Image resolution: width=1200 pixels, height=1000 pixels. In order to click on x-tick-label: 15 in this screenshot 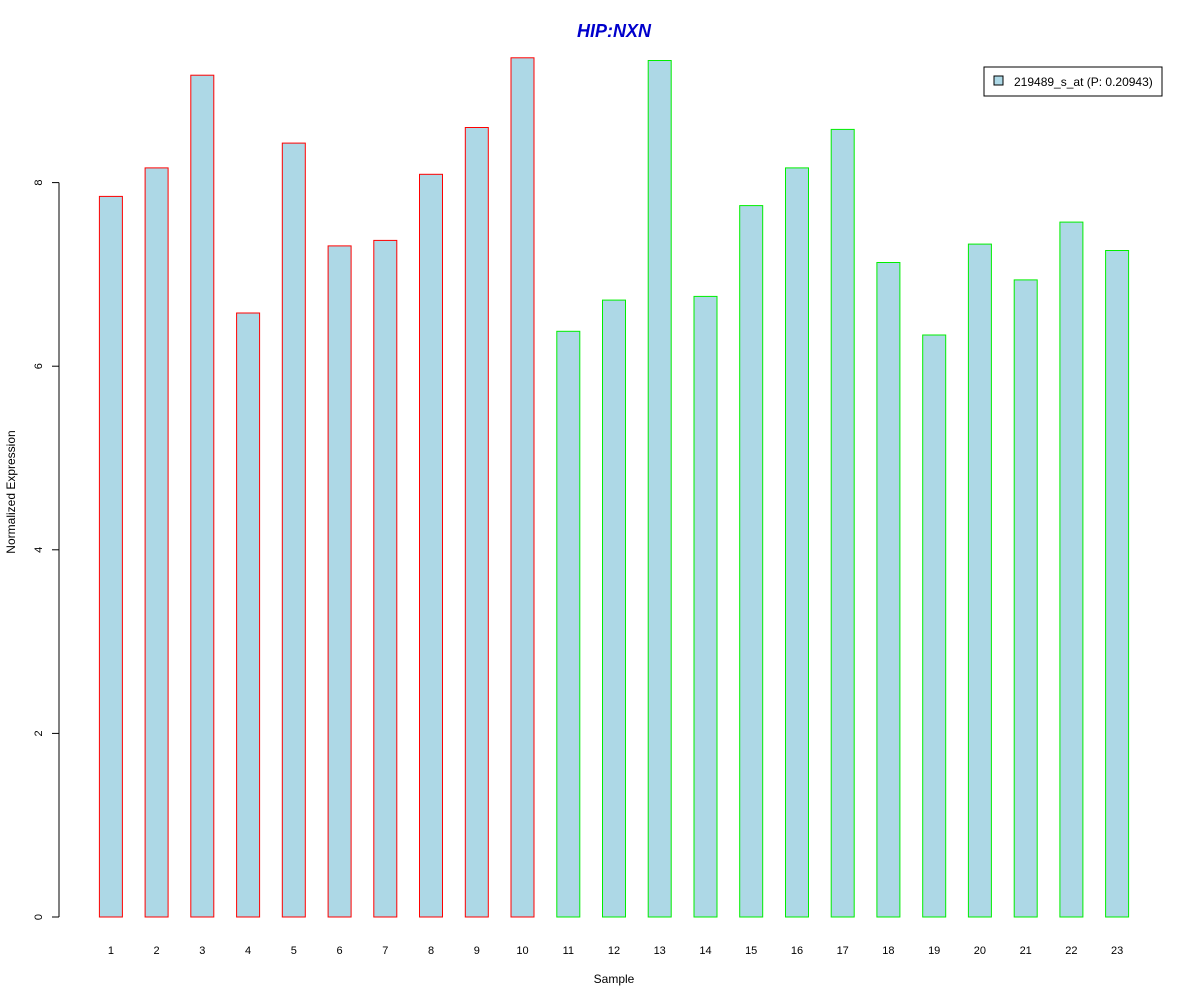, I will do `click(751, 951)`.